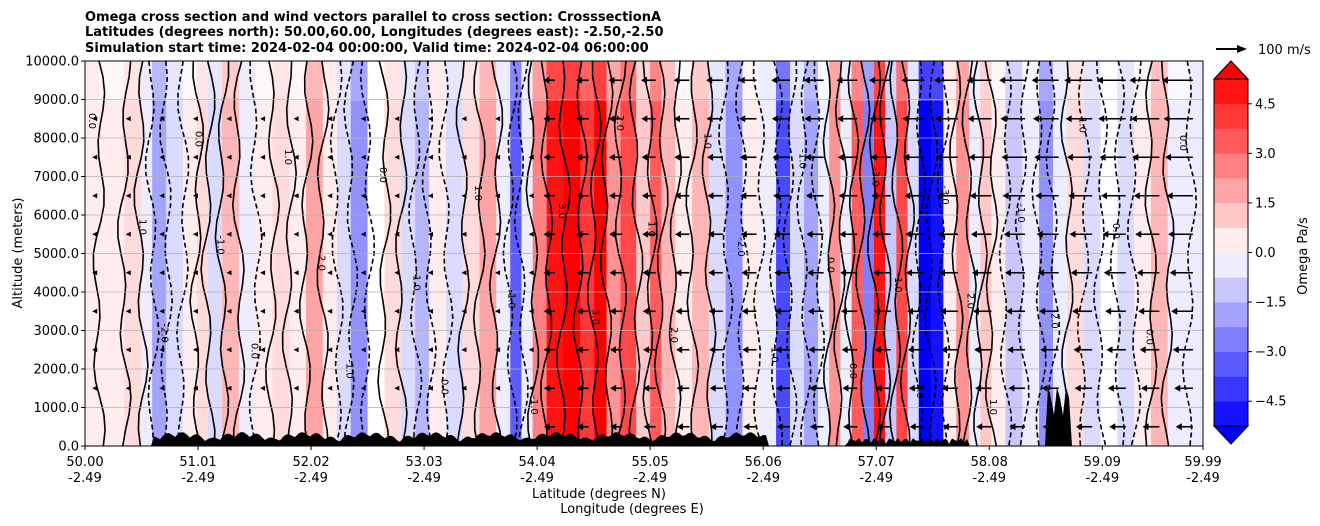 The height and width of the screenshot is (526, 1320). Describe the element at coordinates (57, 177) in the screenshot. I see `y-tick-label: 7000.0` at that location.